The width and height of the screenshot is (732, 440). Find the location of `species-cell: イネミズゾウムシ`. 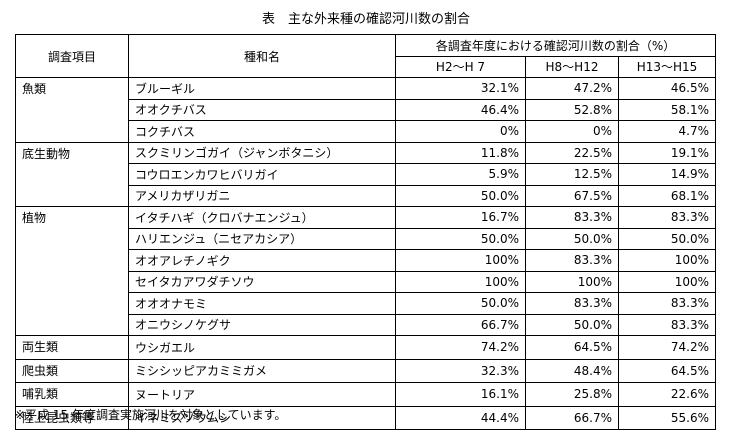

species-cell: イネミズゾウムシ is located at coordinates (262, 417).